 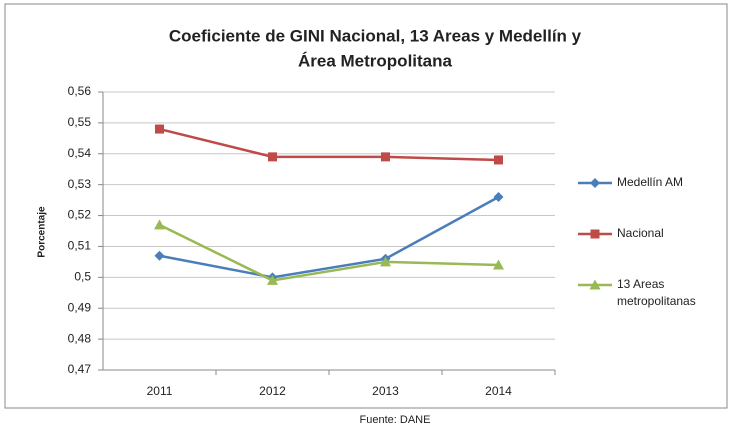 I want to click on x-tick-label: 2011, so click(x=160, y=391).